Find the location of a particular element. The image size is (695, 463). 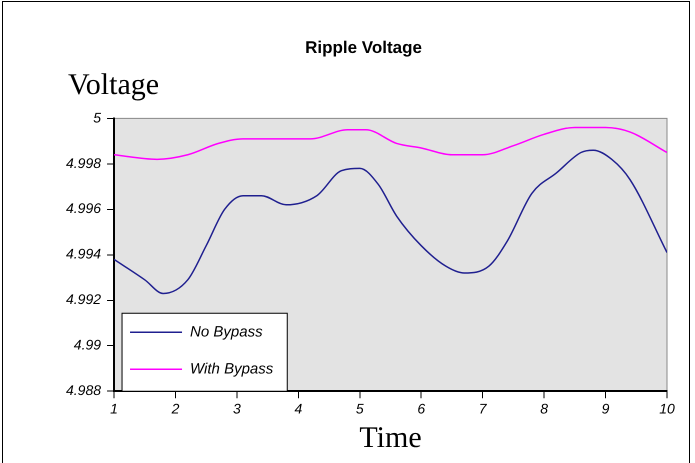

legend-label: With Bypass is located at coordinates (232, 369).